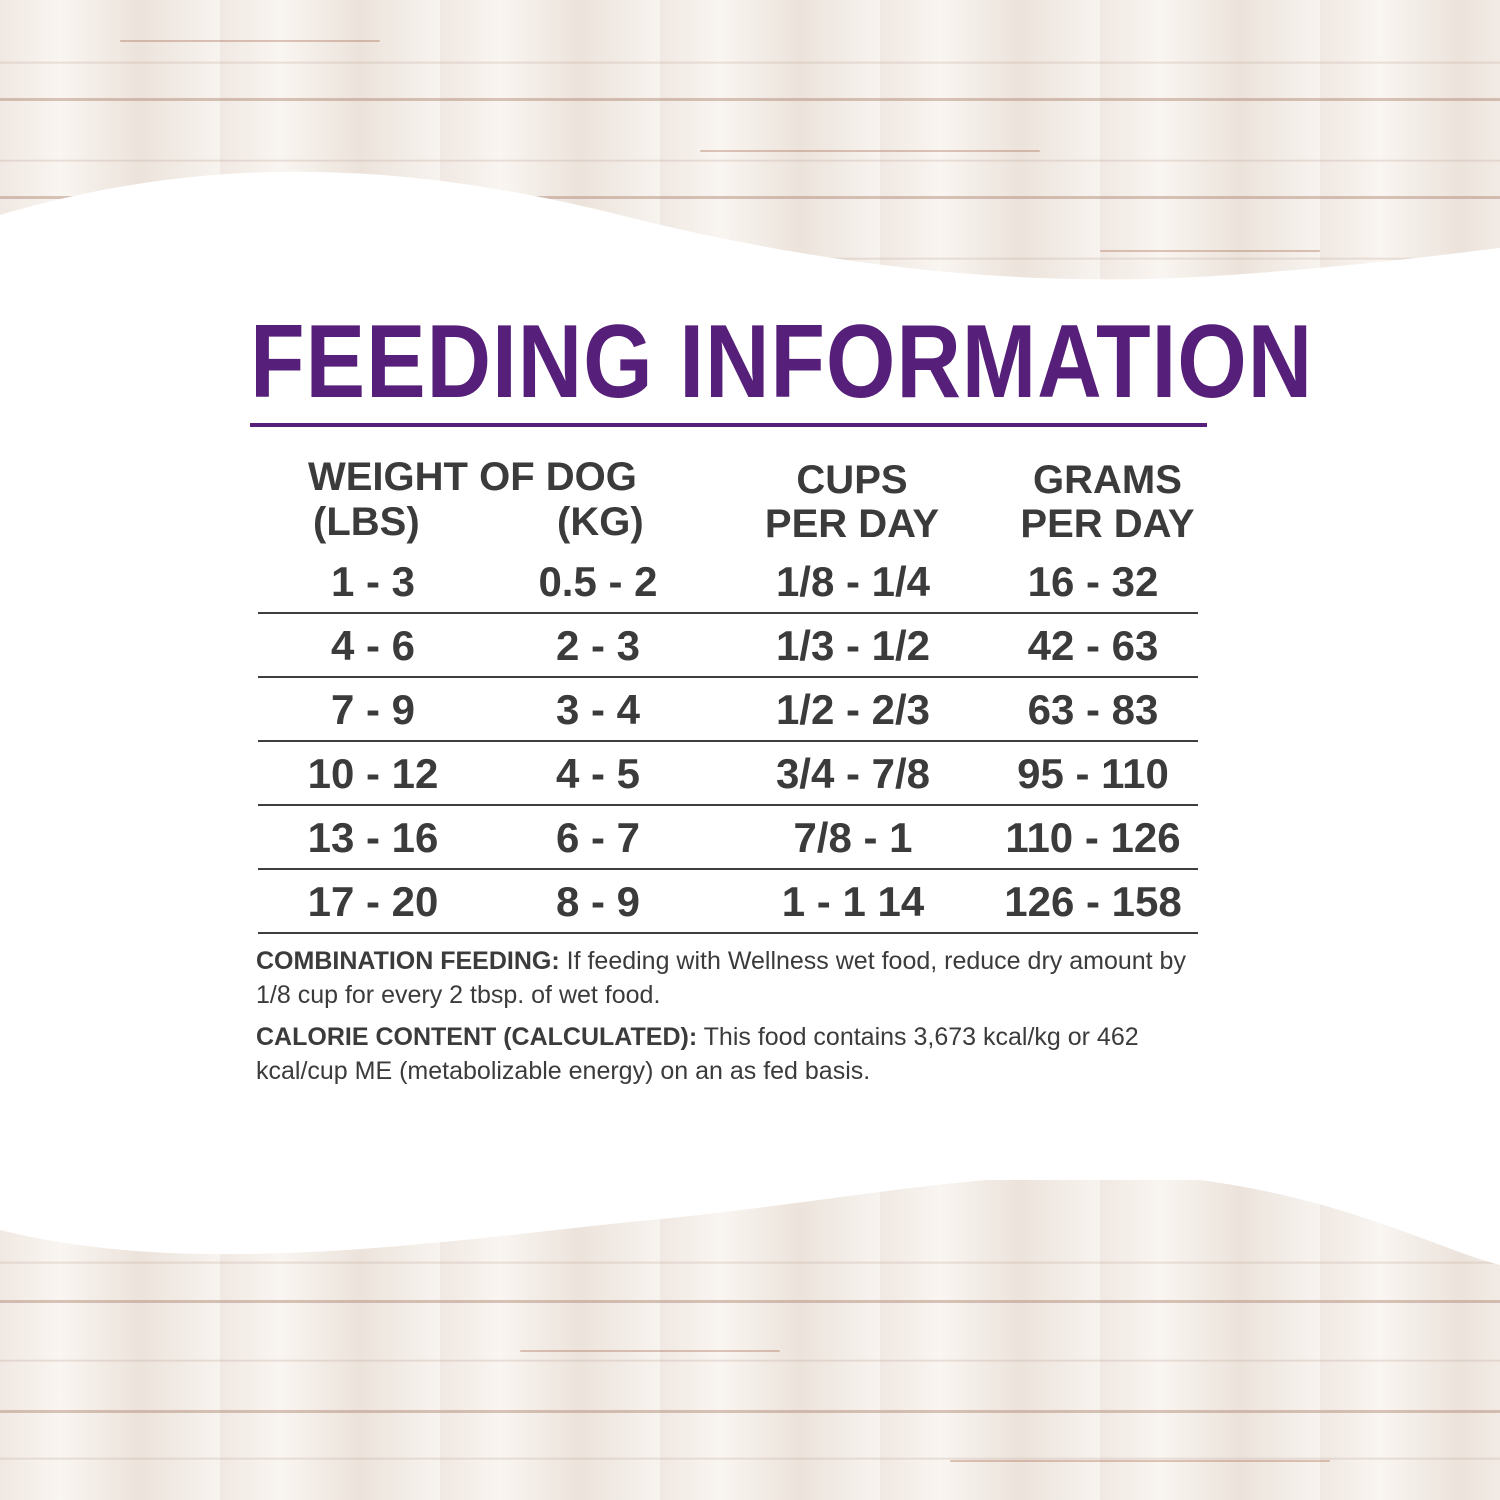  What do you see at coordinates (598, 645) in the screenshot?
I see `kg-cell: 2 - 3` at bounding box center [598, 645].